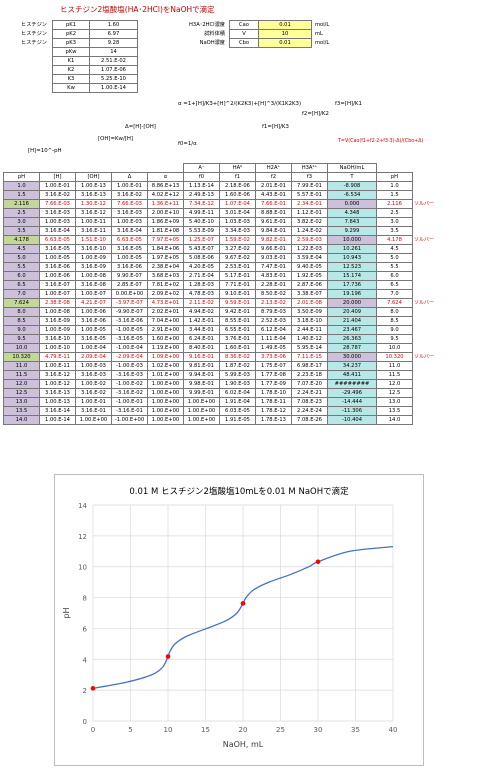  Describe the element at coordinates (394, 249) in the screenshot. I see `table-cell: 4.5` at that location.